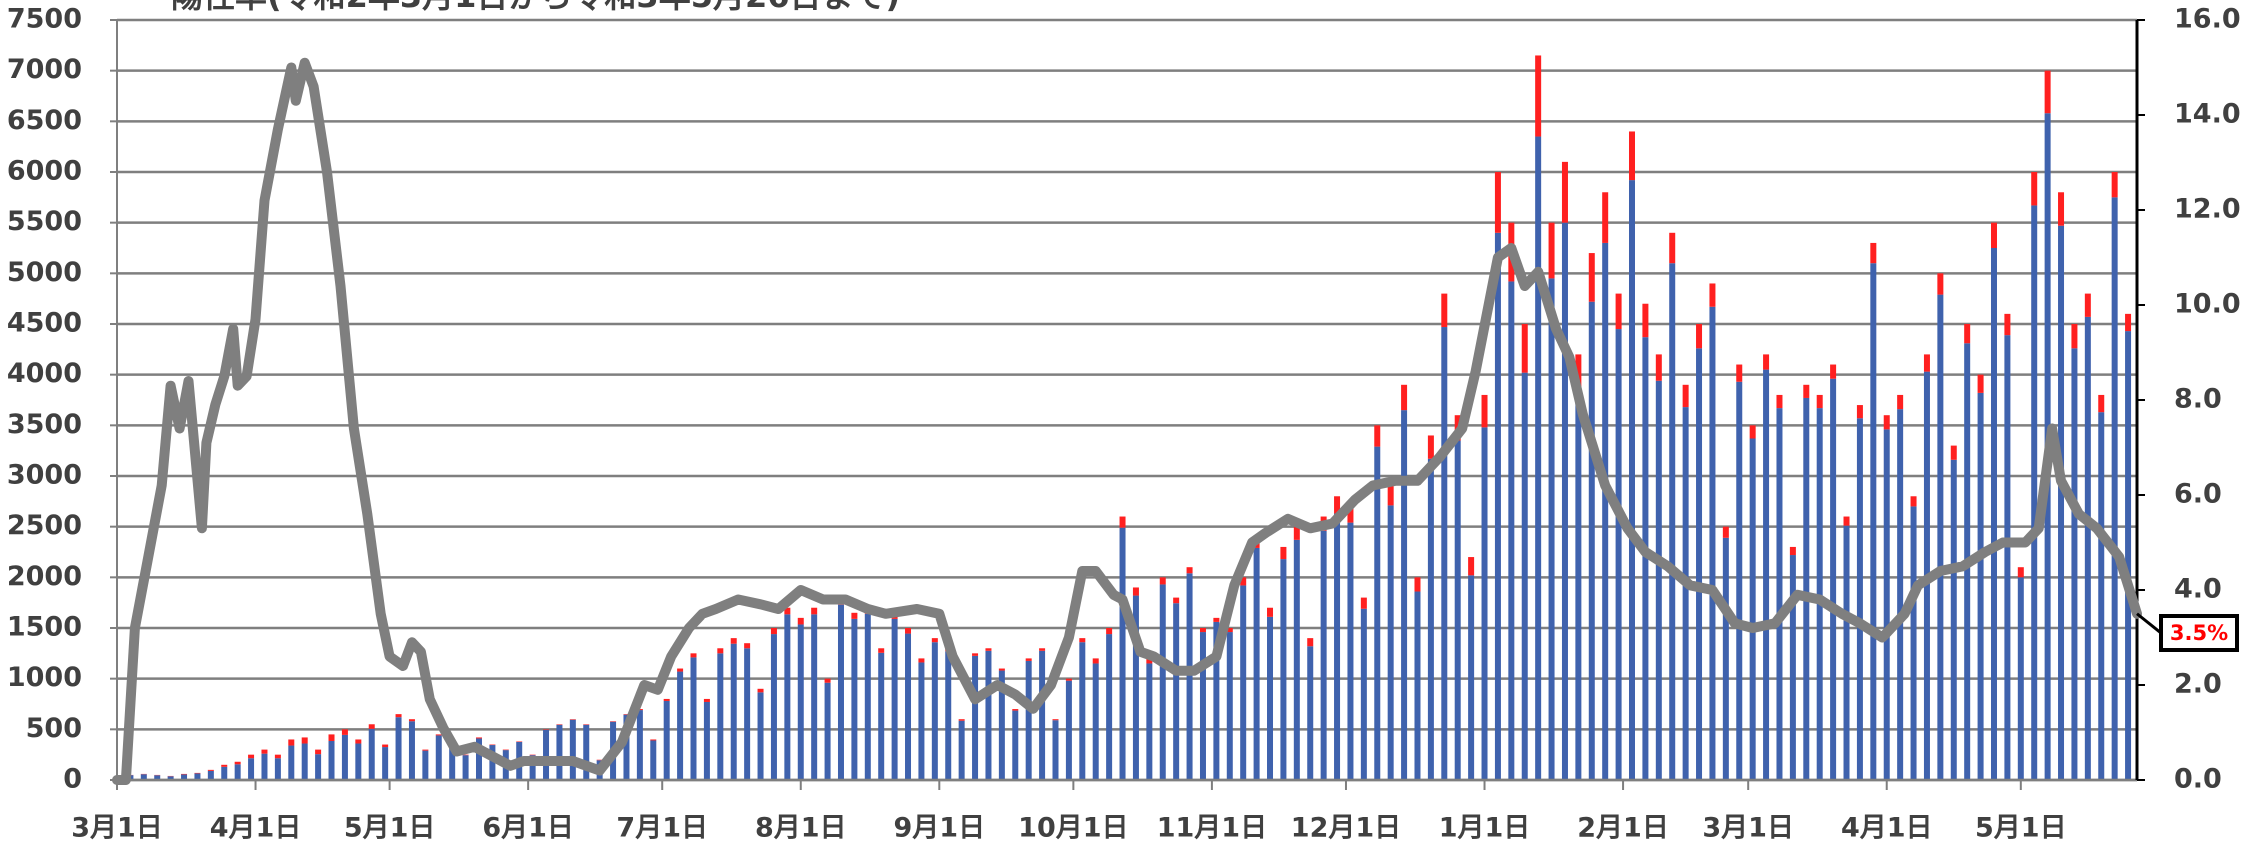 The image size is (2241, 849). Describe the element at coordinates (44, 120) in the screenshot. I see `y-tick-label: 6500` at that location.